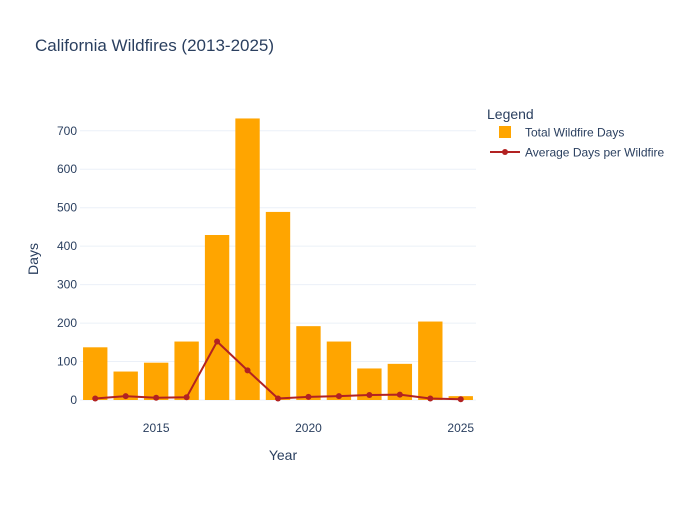  Describe the element at coordinates (67, 169) in the screenshot. I see `y-tick-label: 600` at that location.